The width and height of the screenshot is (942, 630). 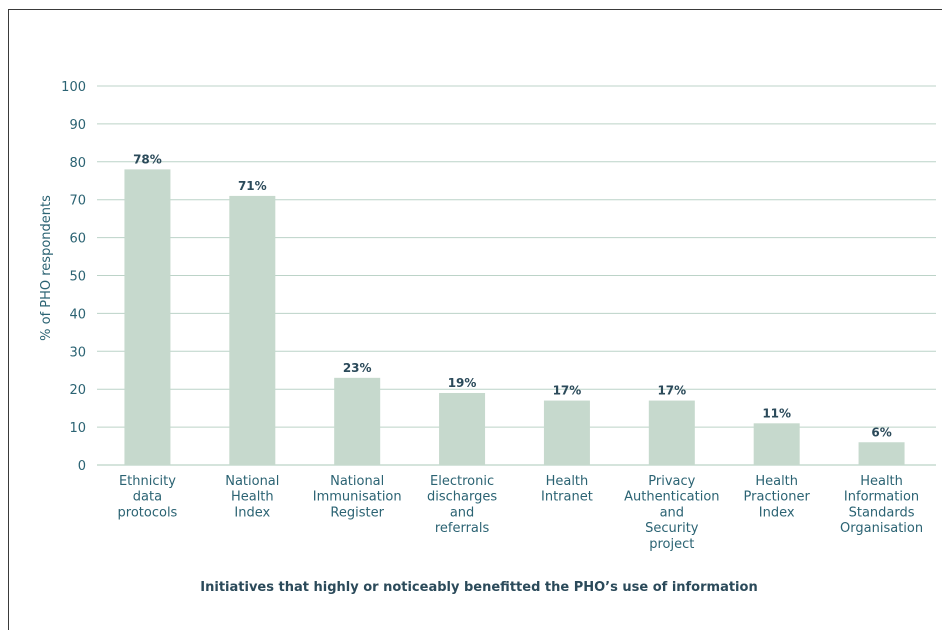 What do you see at coordinates (82, 466) in the screenshot?
I see `y-tick-label: 0` at bounding box center [82, 466].